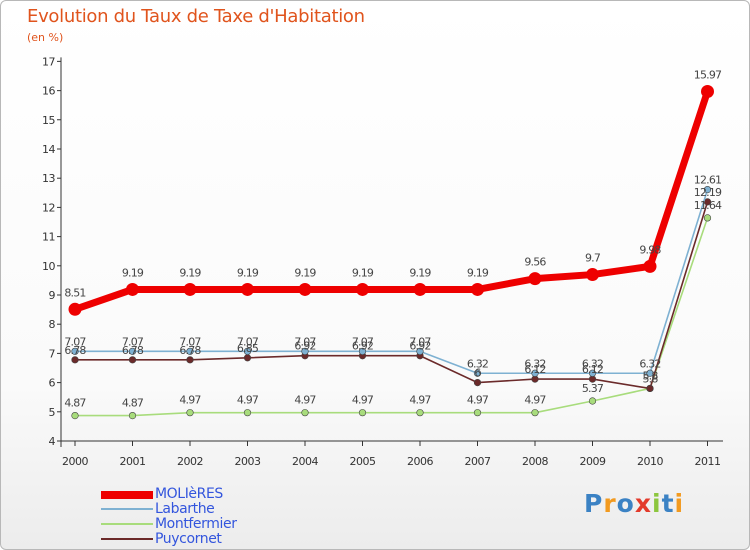  Describe the element at coordinates (48, 237) in the screenshot. I see `y-tick-label: 11` at that location.